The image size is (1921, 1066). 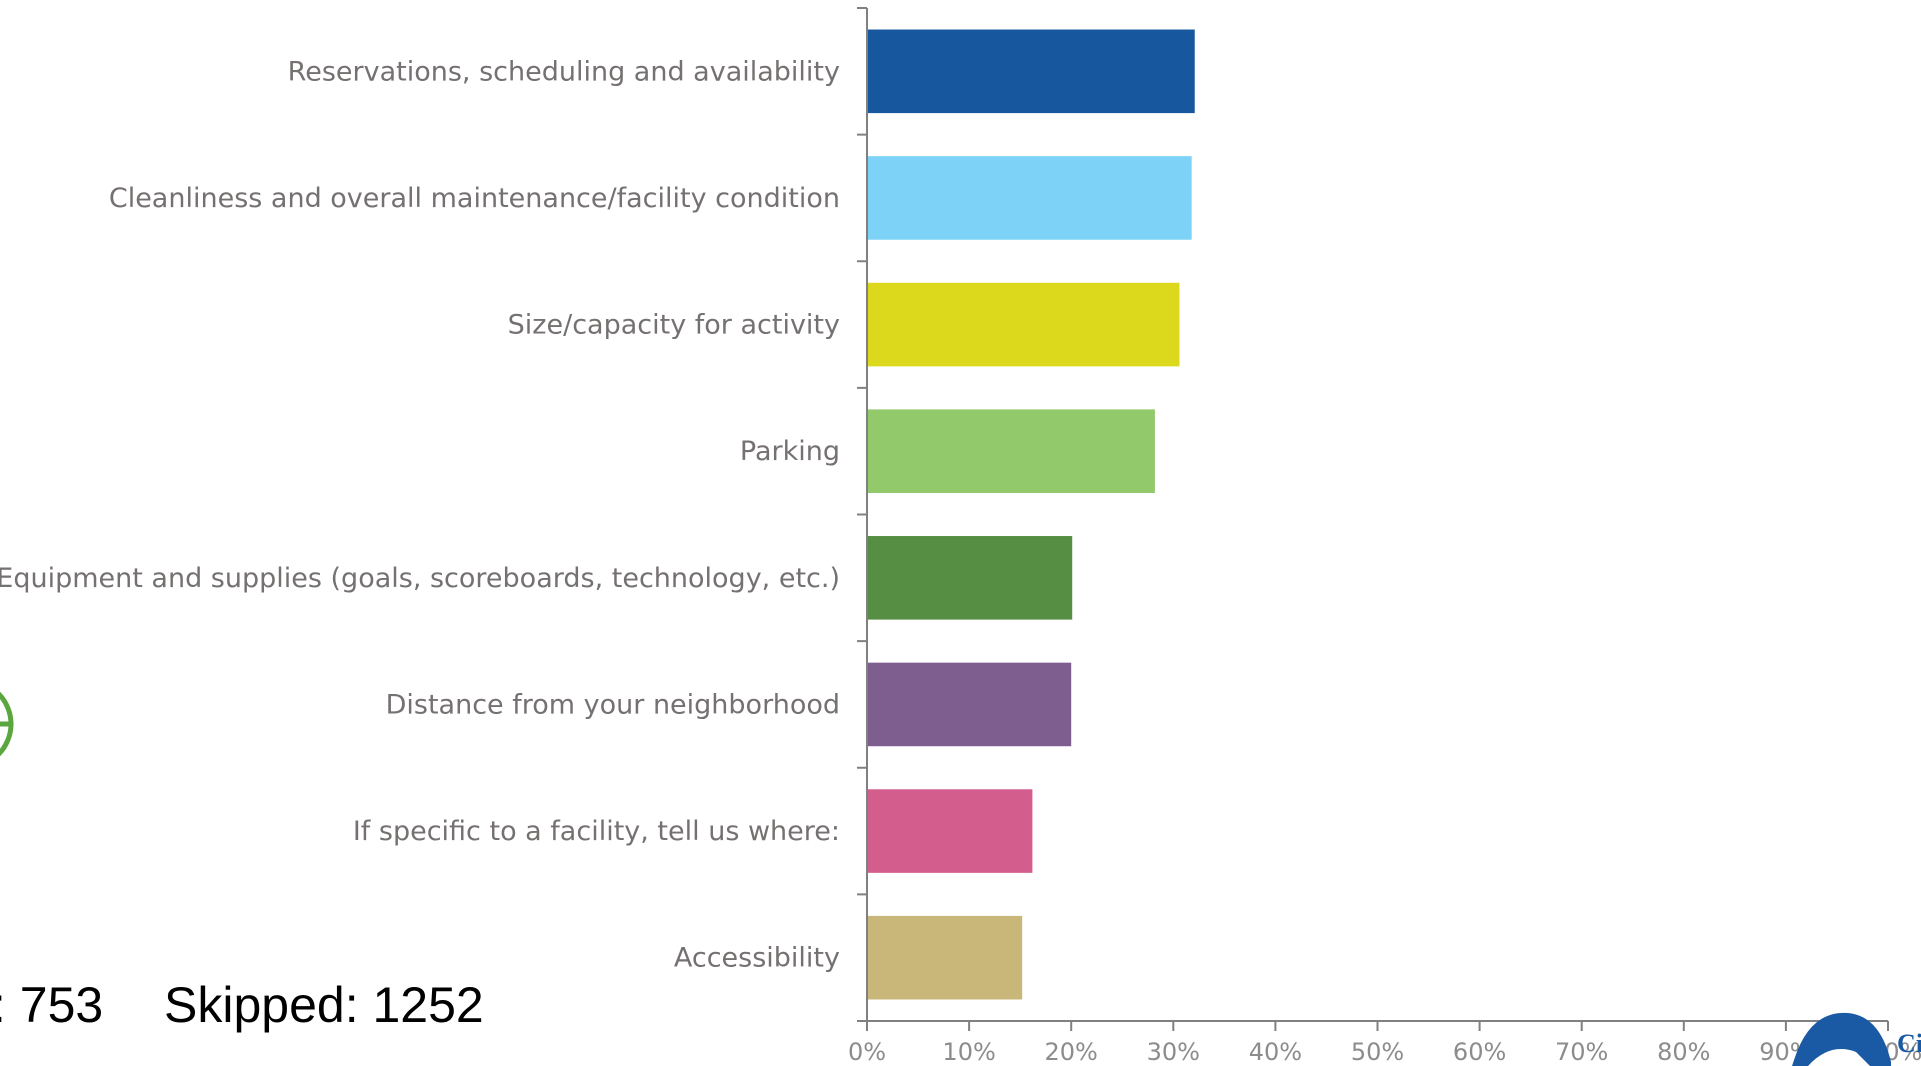 What do you see at coordinates (1275, 1052) in the screenshot?
I see `x-tick-label: 40%` at bounding box center [1275, 1052].